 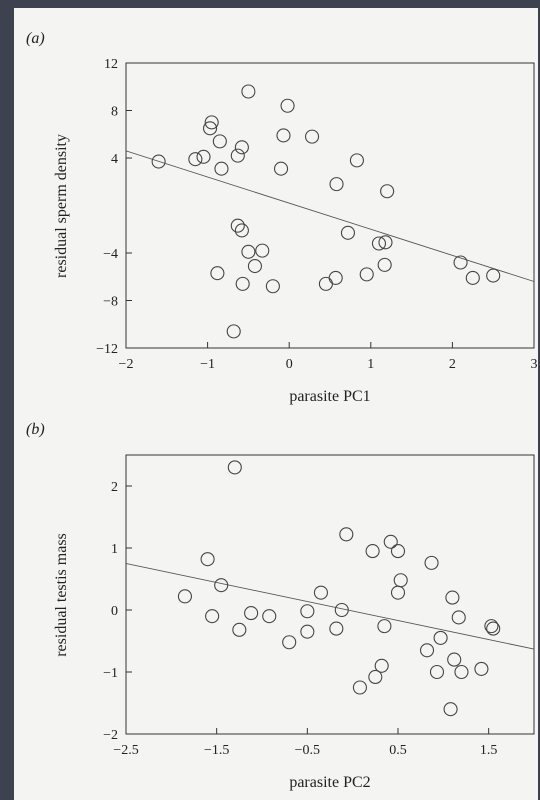 What do you see at coordinates (114, 611) in the screenshot?
I see `panel-b-y-tick-label: 0` at bounding box center [114, 611].